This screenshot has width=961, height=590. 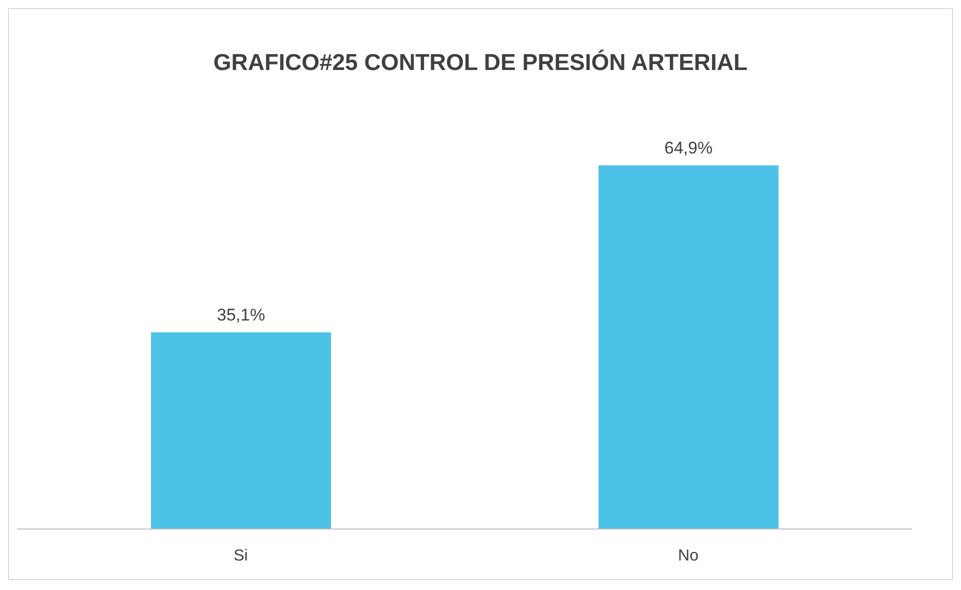 I want to click on data-label: 35,1%, so click(x=241, y=314).